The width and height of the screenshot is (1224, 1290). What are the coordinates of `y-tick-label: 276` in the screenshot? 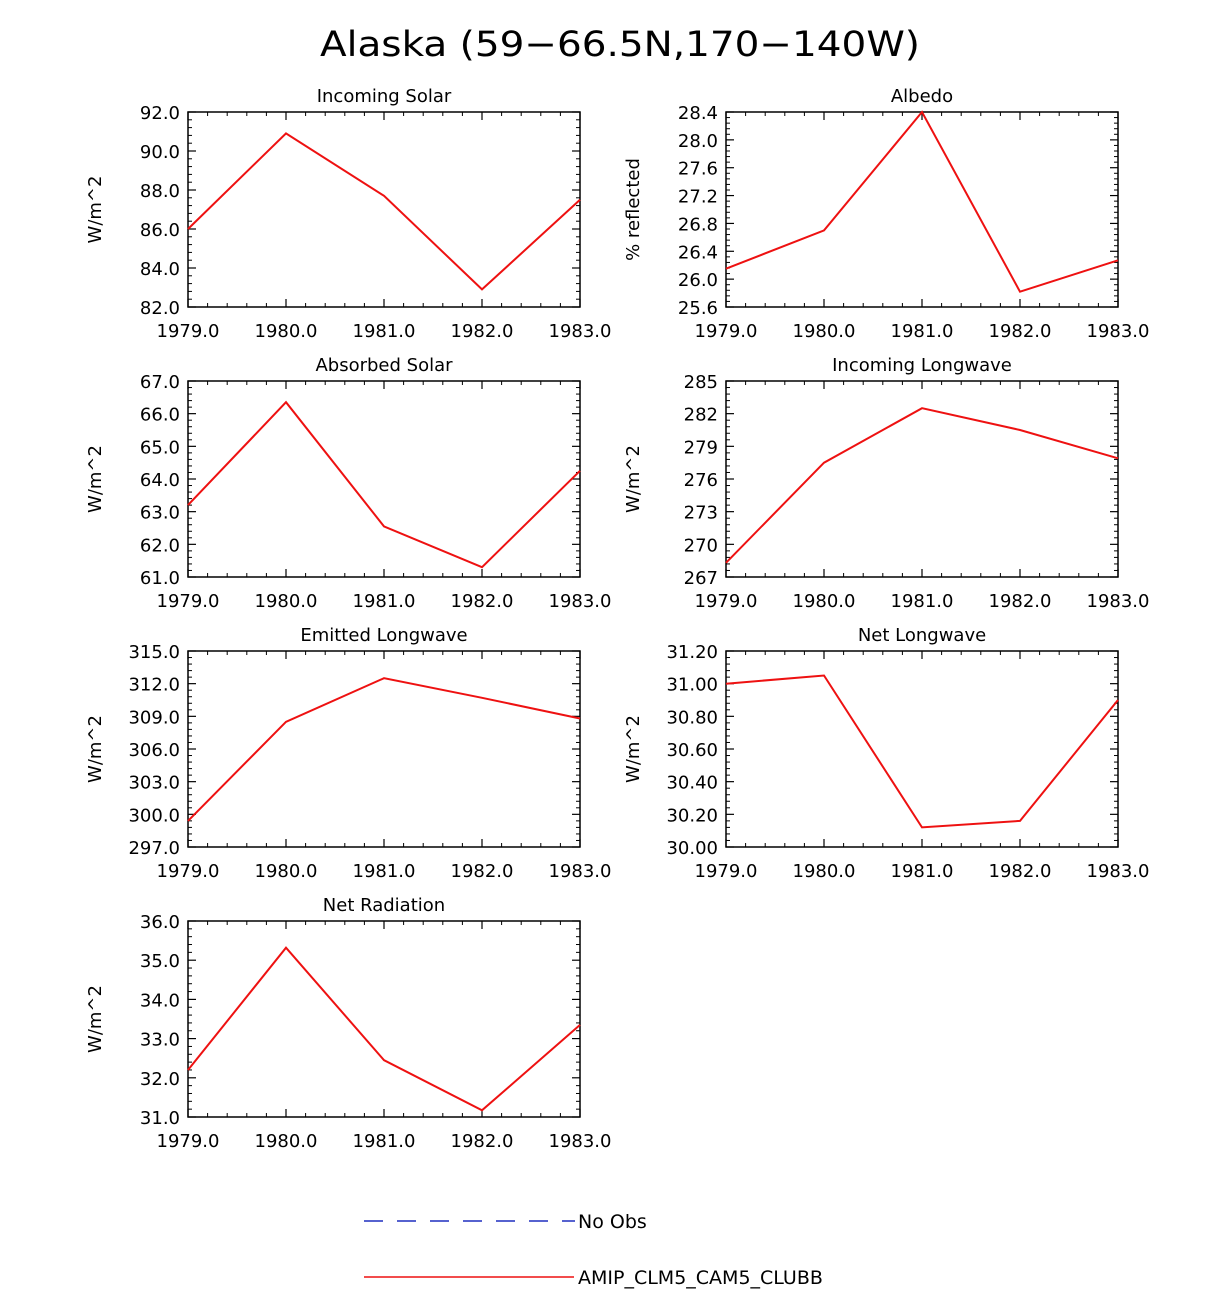 It's located at (701, 480).